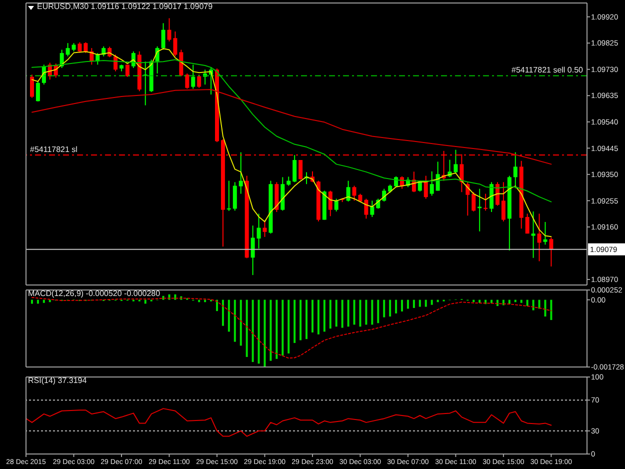 This screenshot has height=469, width=625. What do you see at coordinates (94, 293) in the screenshot?
I see `chart-title: MACD(12,26,9) -0.000520 -0.000280` at bounding box center [94, 293].